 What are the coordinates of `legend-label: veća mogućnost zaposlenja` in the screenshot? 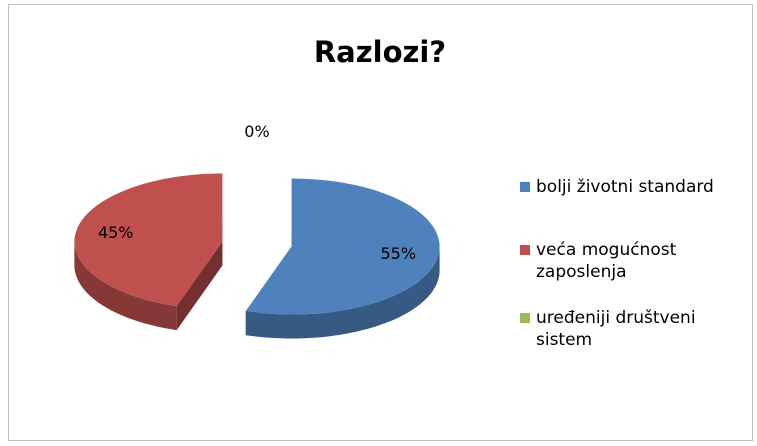 It's located at (606, 261).